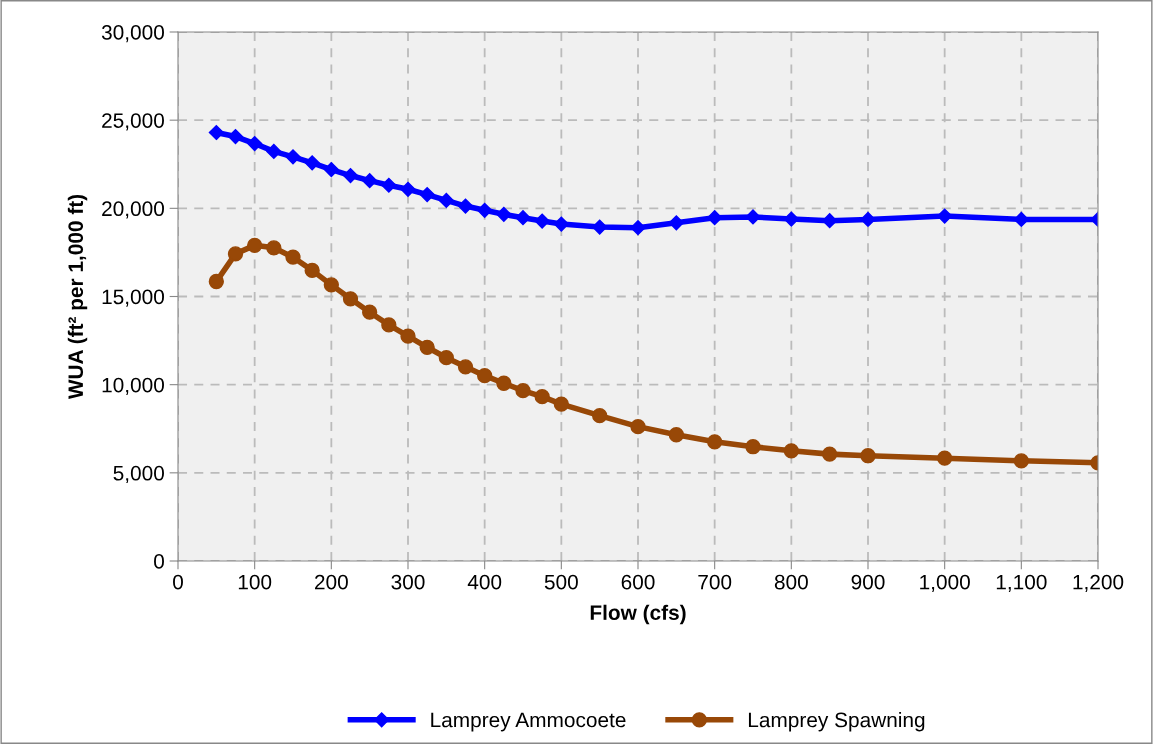 This screenshot has height=744, width=1153. Describe the element at coordinates (132, 34) in the screenshot. I see `y-tick-label: 30,000` at that location.